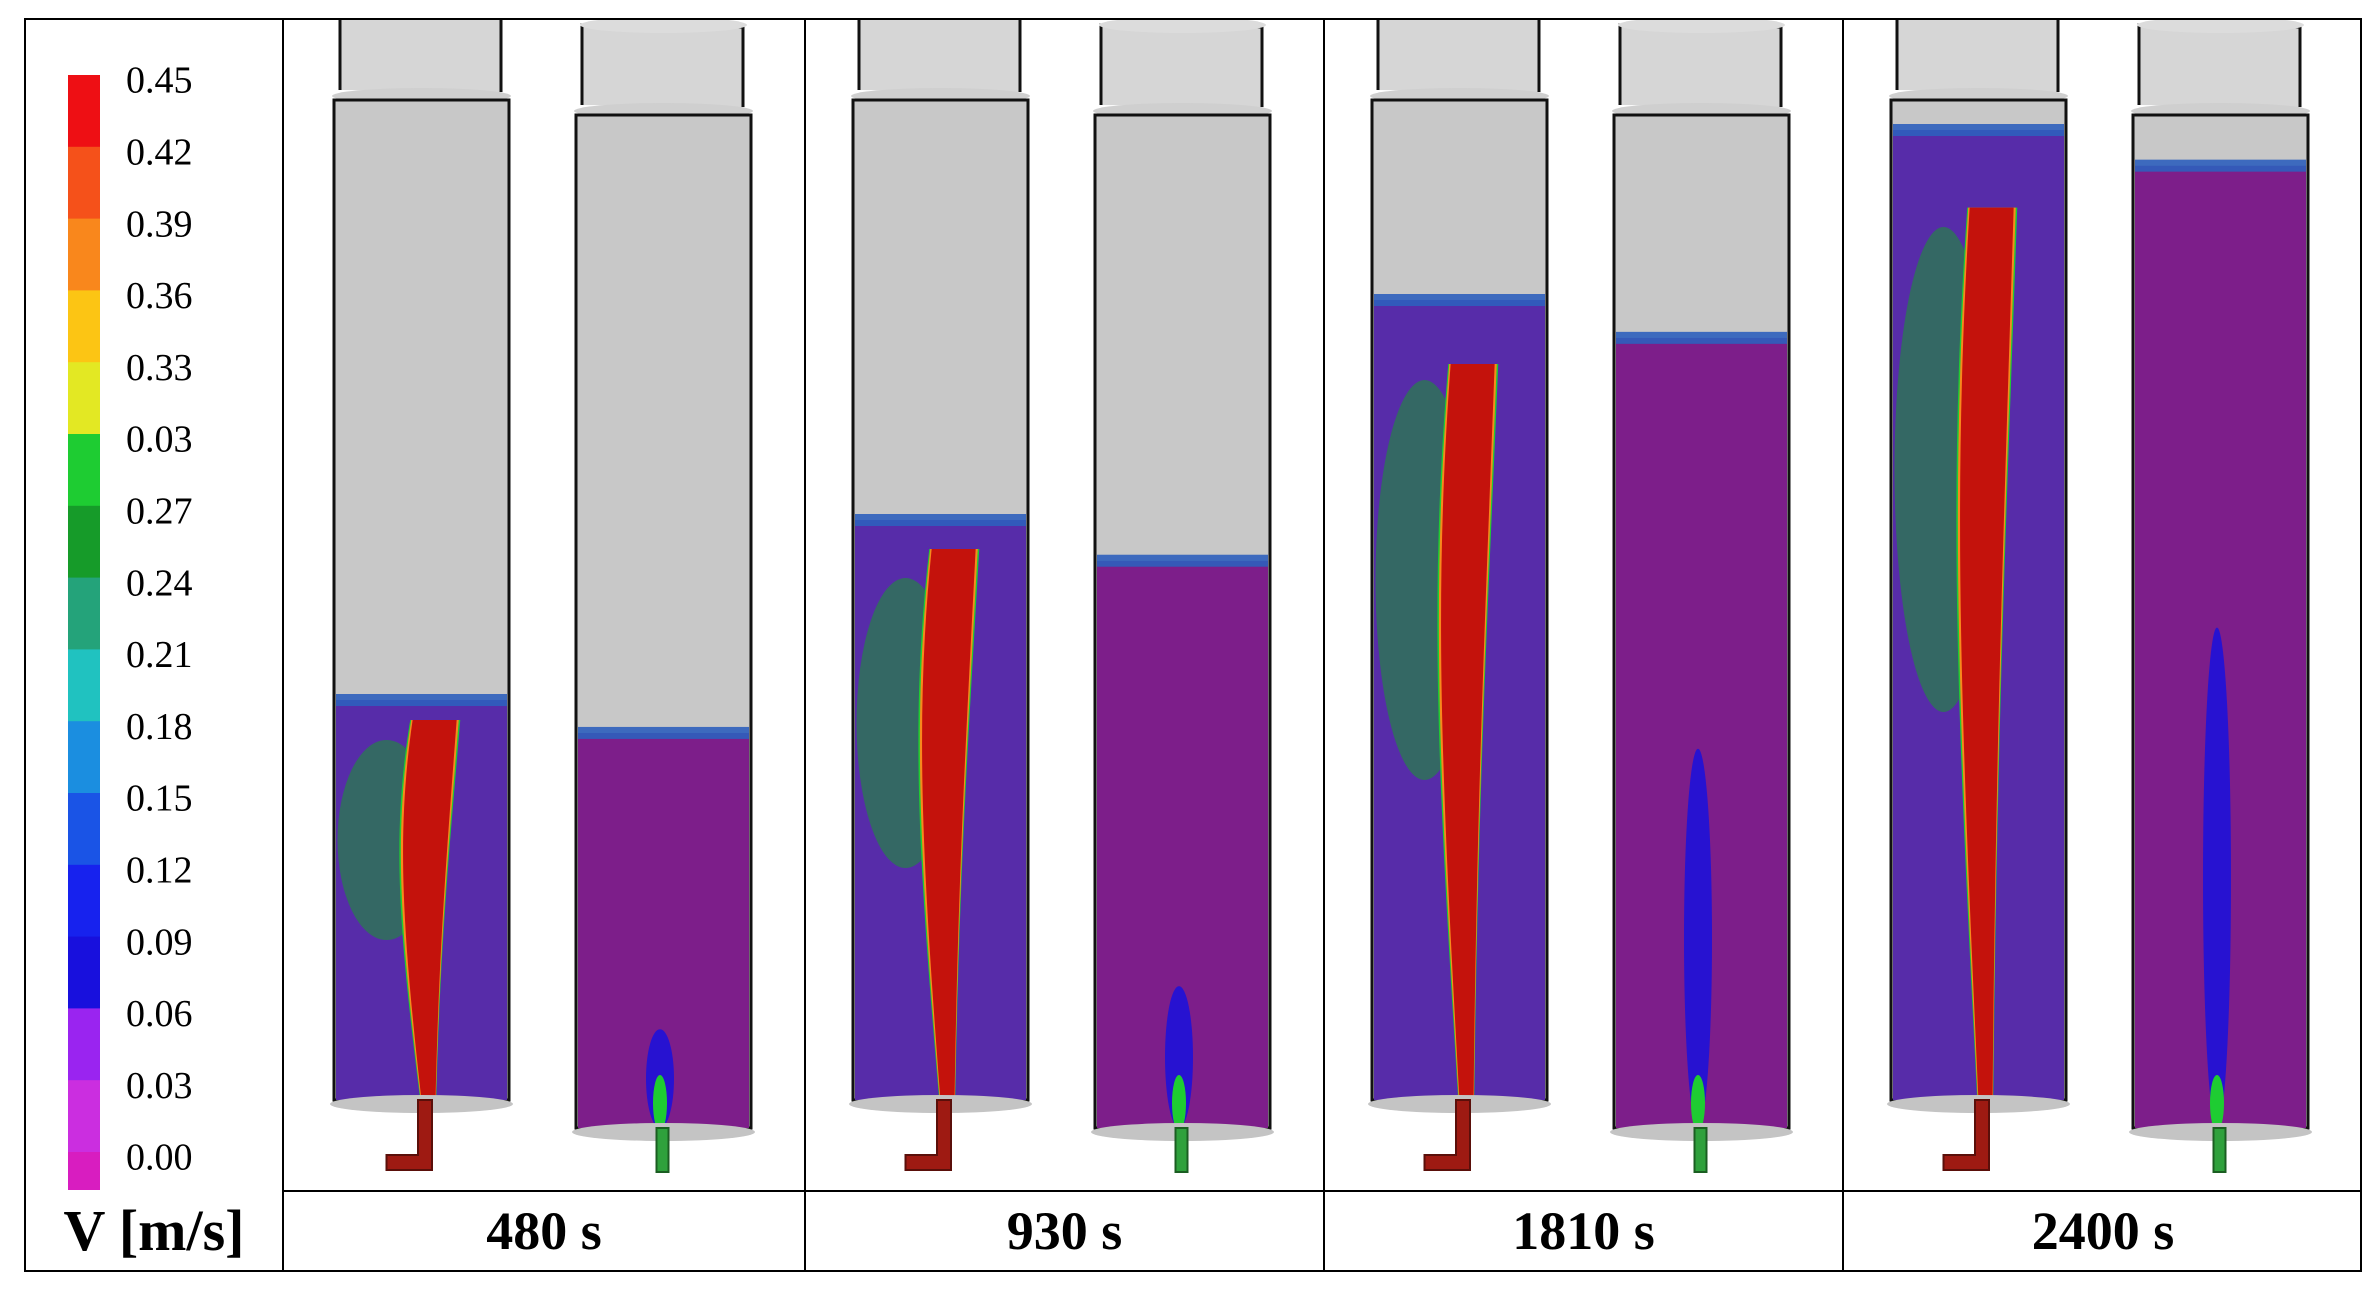 The height and width of the screenshot is (1296, 2379). I want to click on legend-tick-label: 0.39, so click(159, 224).